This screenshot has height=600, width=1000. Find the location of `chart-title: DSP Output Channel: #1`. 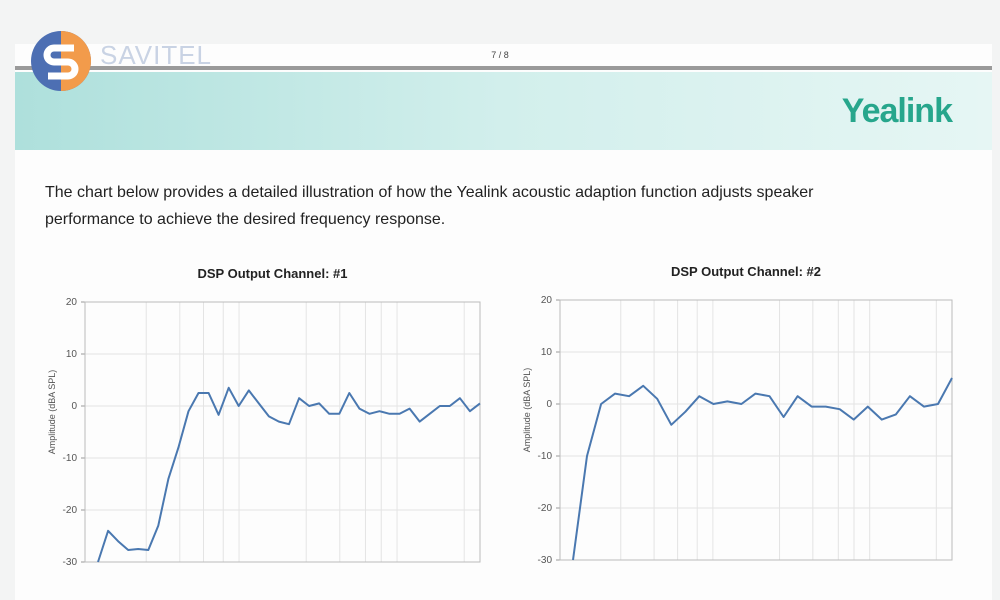

chart-title: DSP Output Channel: #1 is located at coordinates (273, 273).